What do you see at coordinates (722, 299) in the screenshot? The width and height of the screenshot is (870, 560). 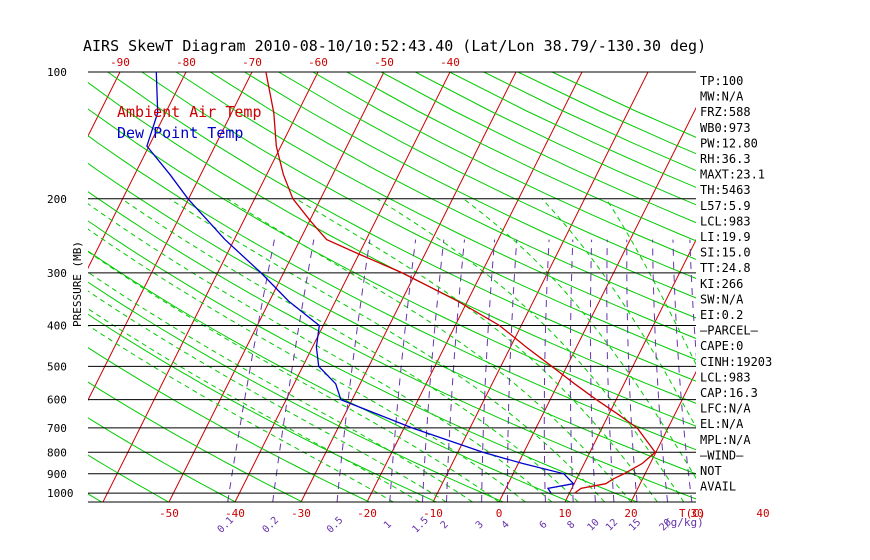 I see `index-line: SW:N/A` at bounding box center [722, 299].